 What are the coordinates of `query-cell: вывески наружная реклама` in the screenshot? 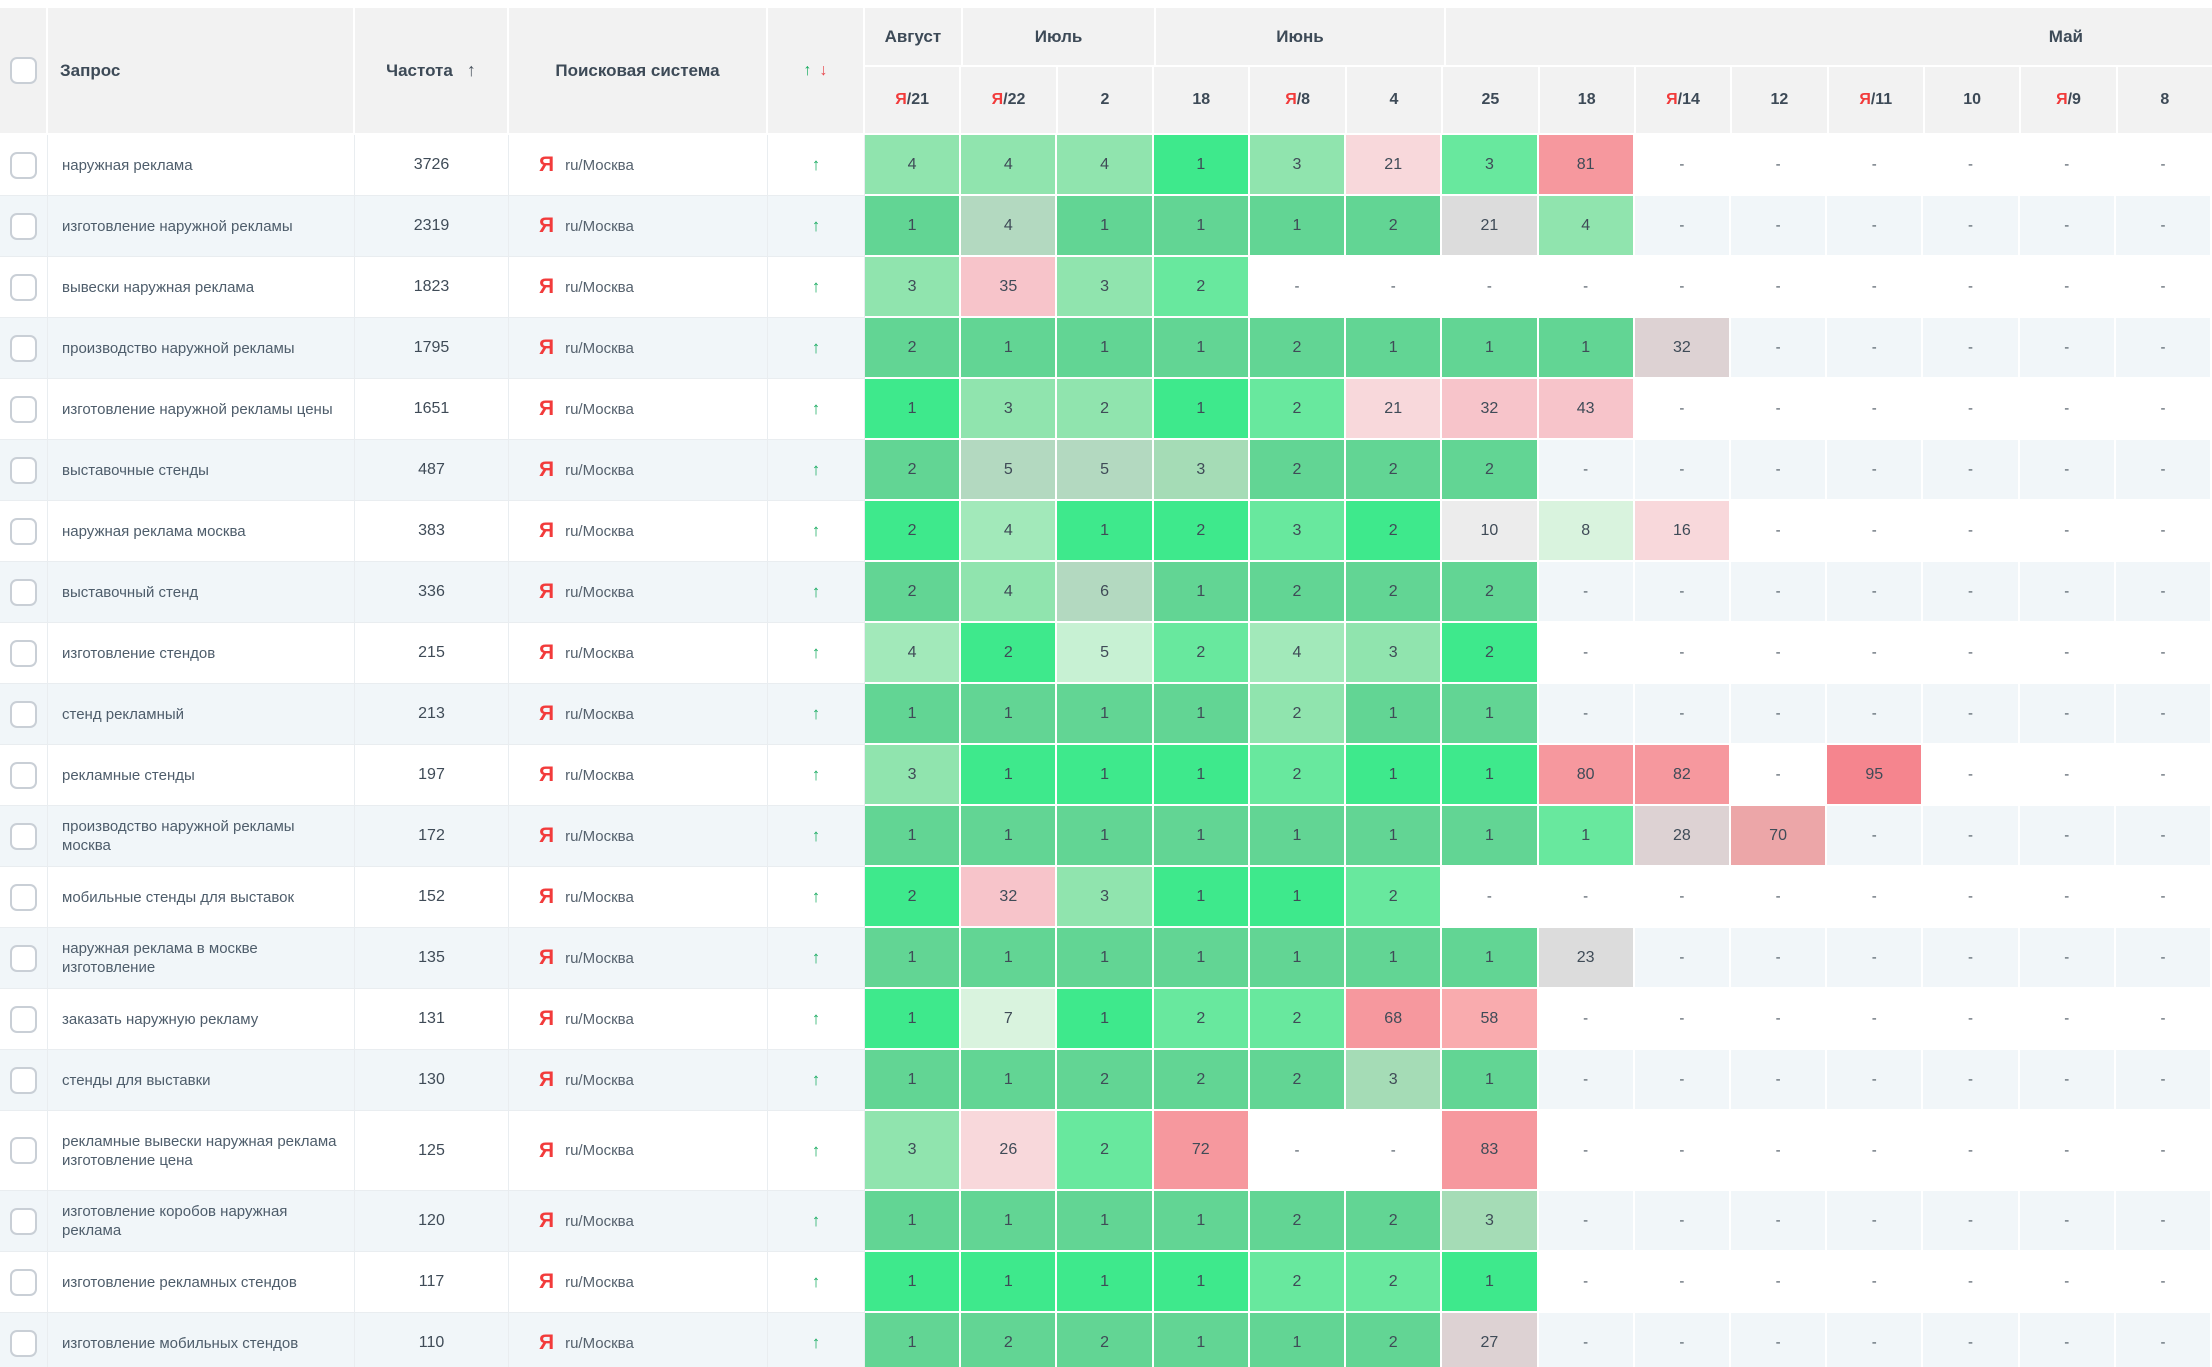 It's located at (201, 287).